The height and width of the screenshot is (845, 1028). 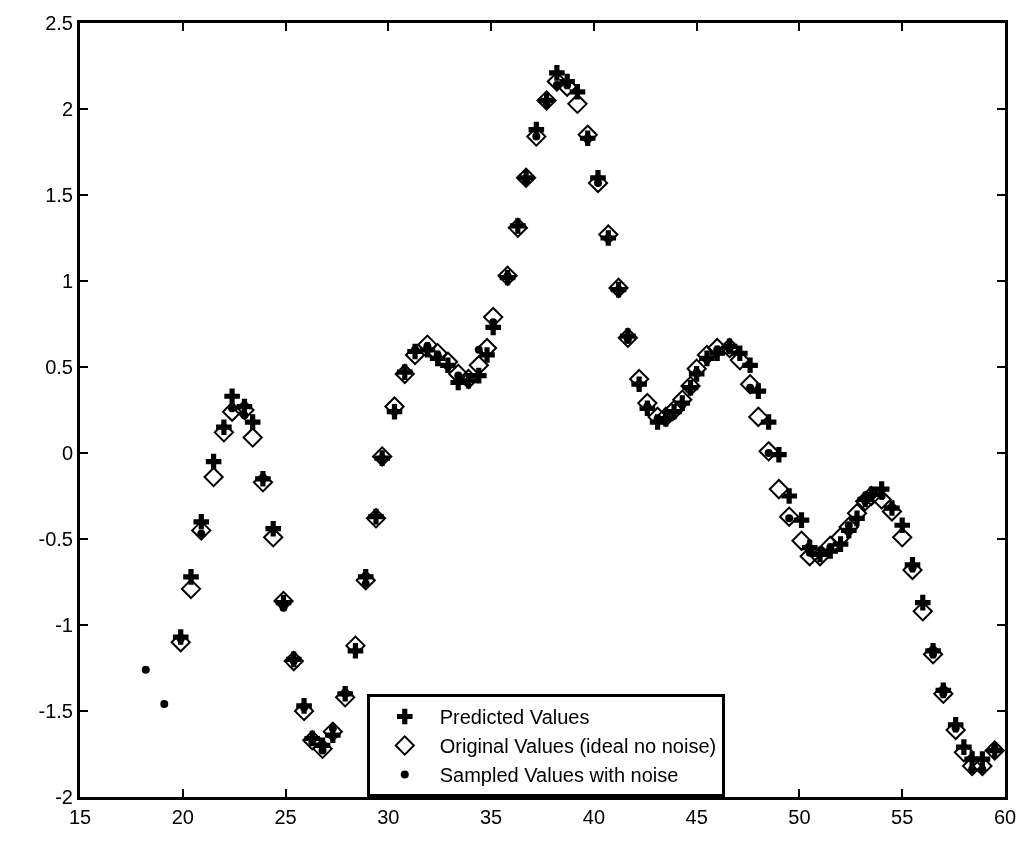 I want to click on y-tick-label: 1, so click(x=67, y=281).